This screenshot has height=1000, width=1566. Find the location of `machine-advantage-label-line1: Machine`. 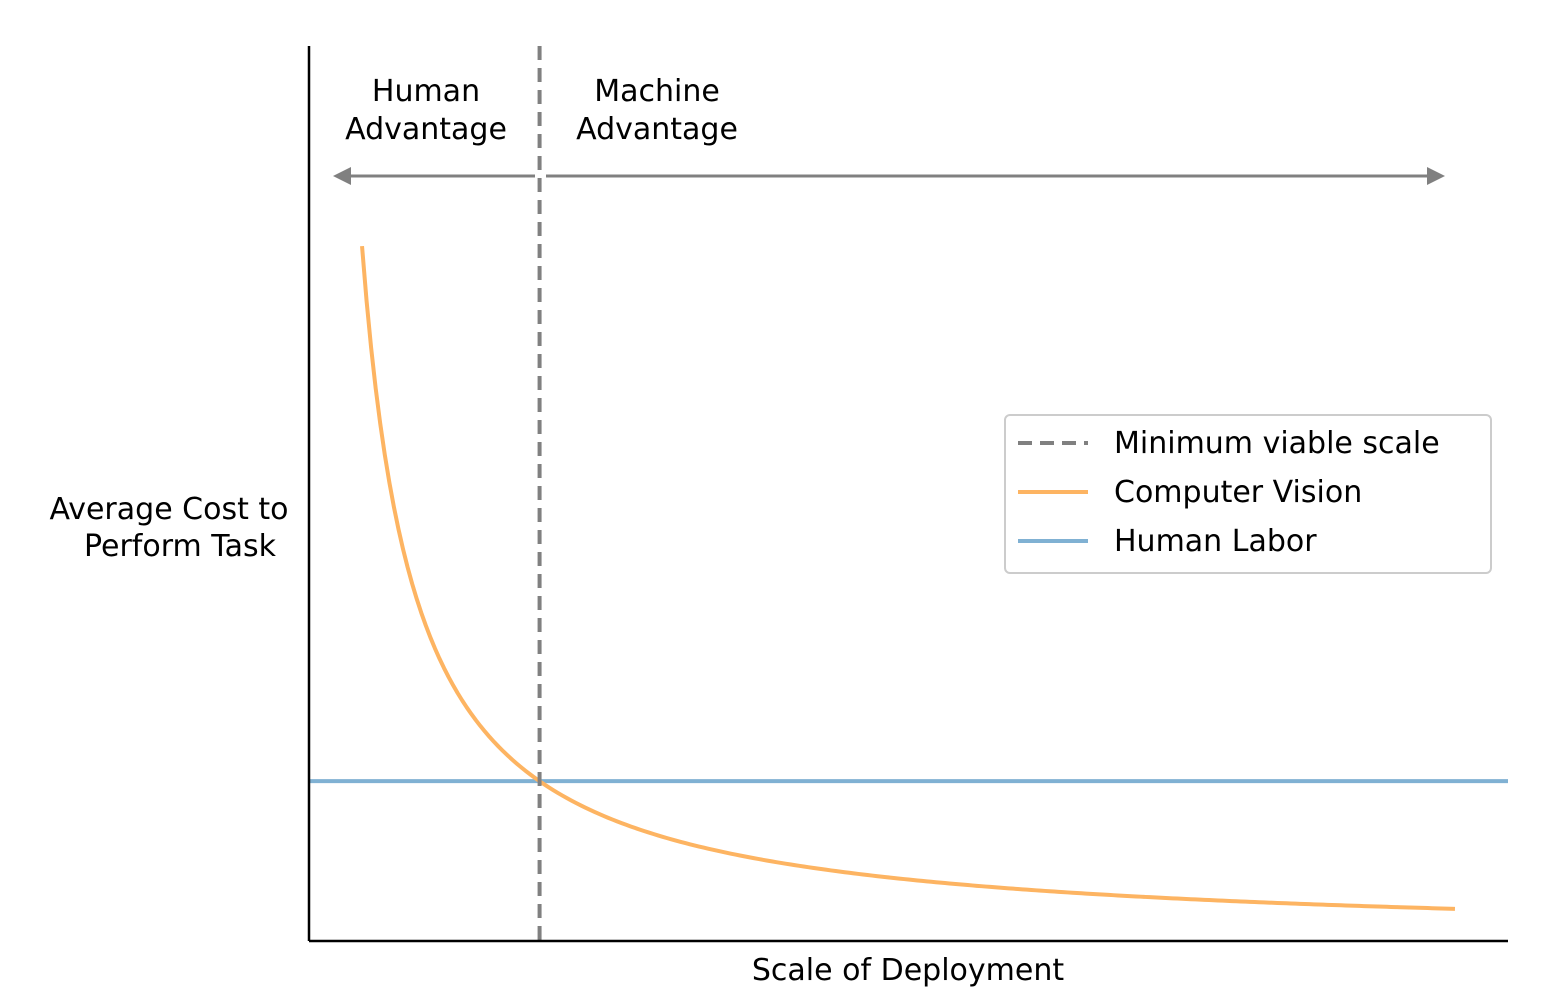

machine-advantage-label-line1: Machine is located at coordinates (657, 91).